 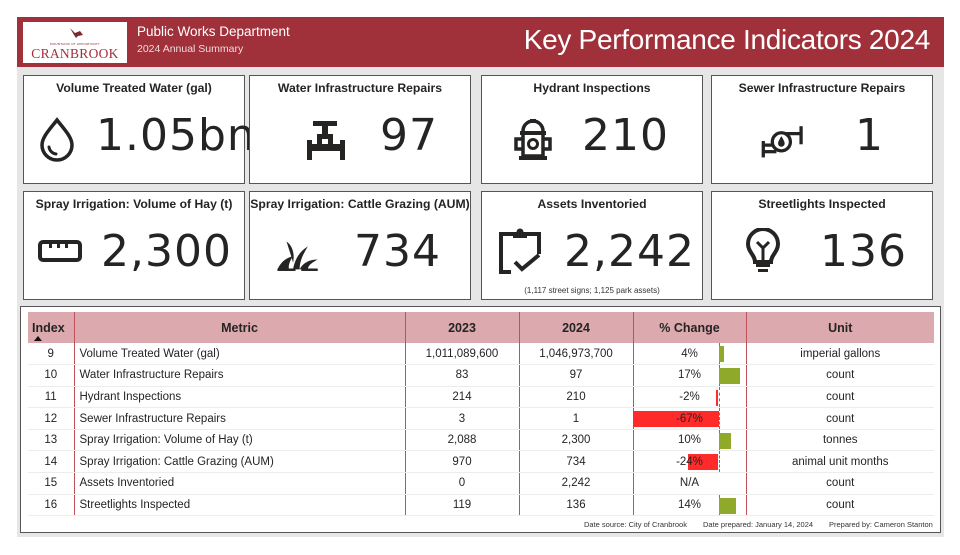 What do you see at coordinates (576, 375) in the screenshot?
I see `cell-2024: 97` at bounding box center [576, 375].